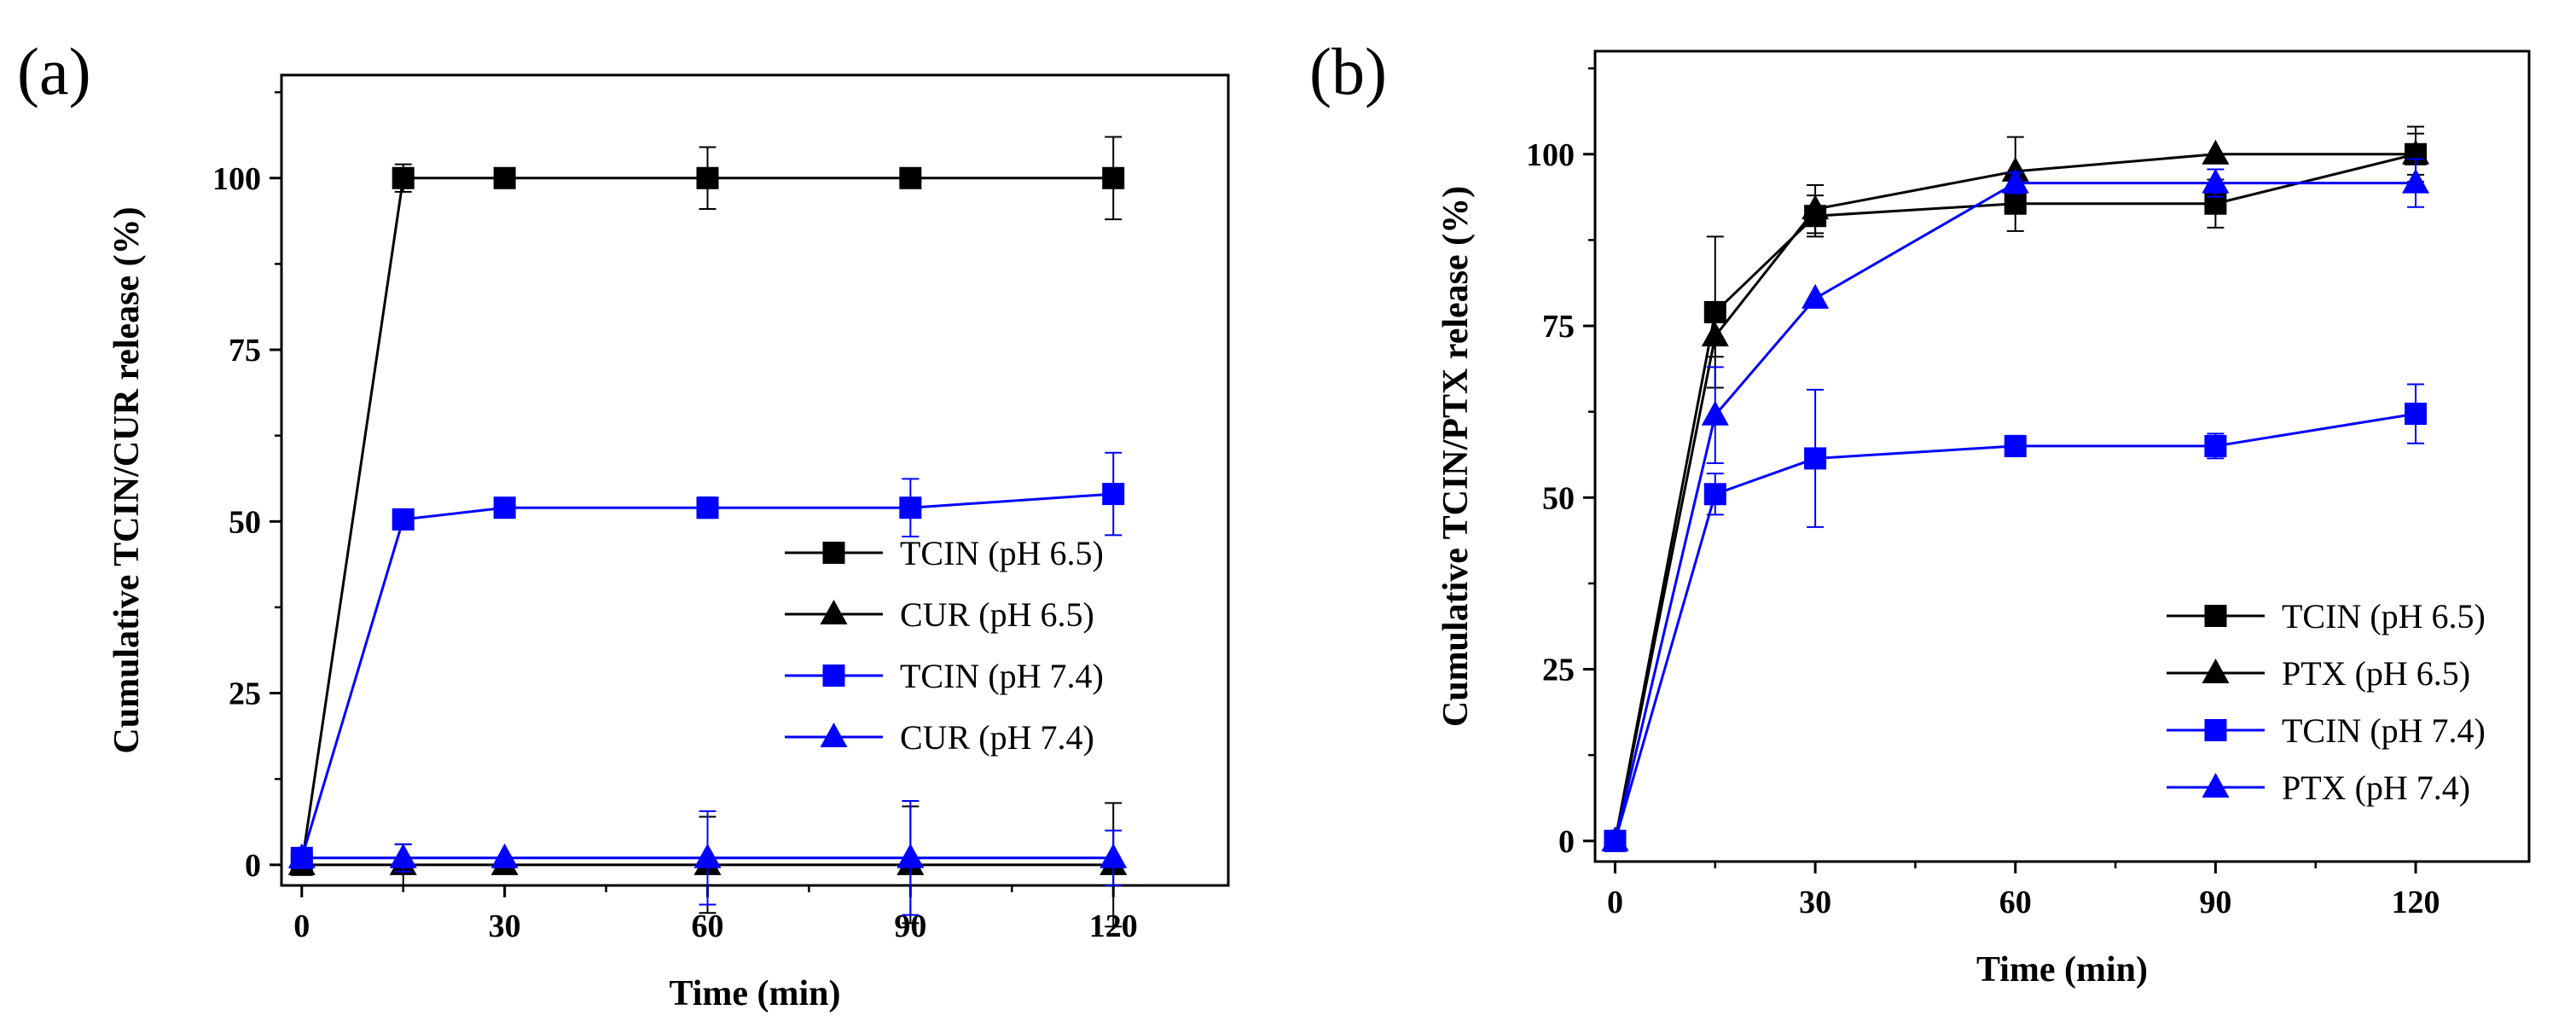 This screenshot has width=2576, height=1033. What do you see at coordinates (54, 71) in the screenshot?
I see `panel-label: (a)` at bounding box center [54, 71].